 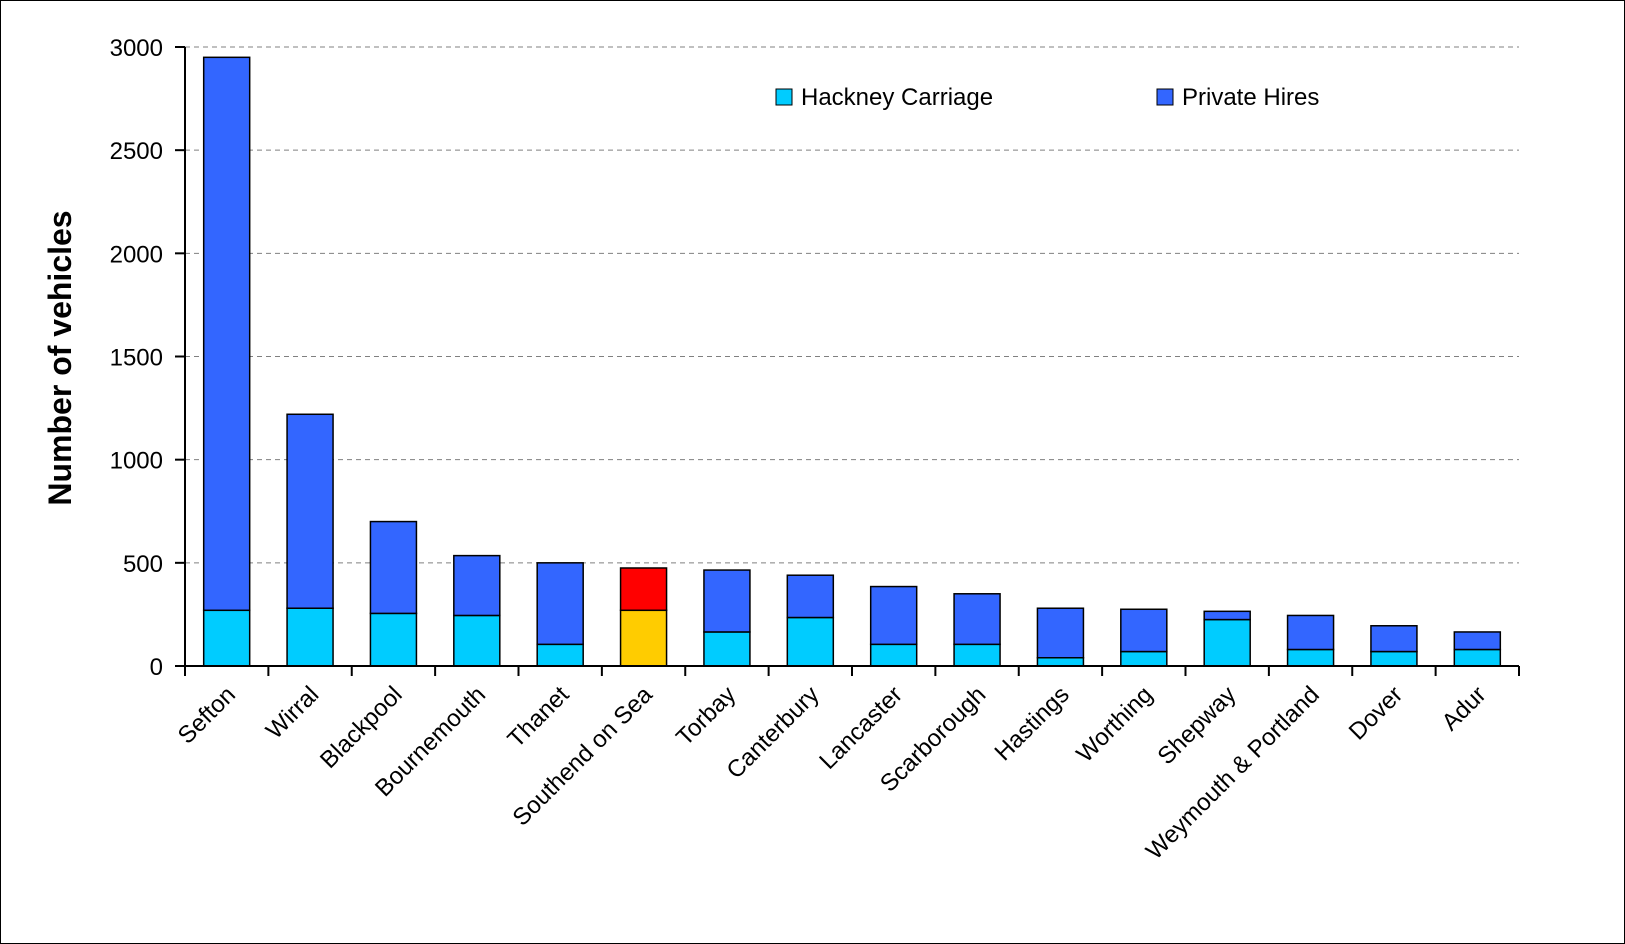 I want to click on bar-southend-on-sea-hackney-carriage, so click(x=643, y=638).